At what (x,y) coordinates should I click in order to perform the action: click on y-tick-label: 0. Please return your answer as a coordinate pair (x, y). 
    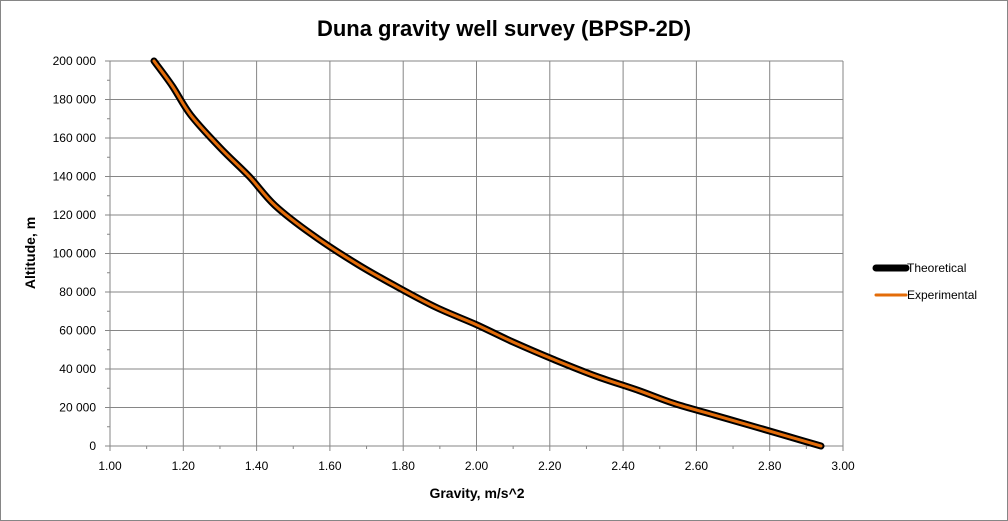
    Looking at the image, I should click on (92, 446).